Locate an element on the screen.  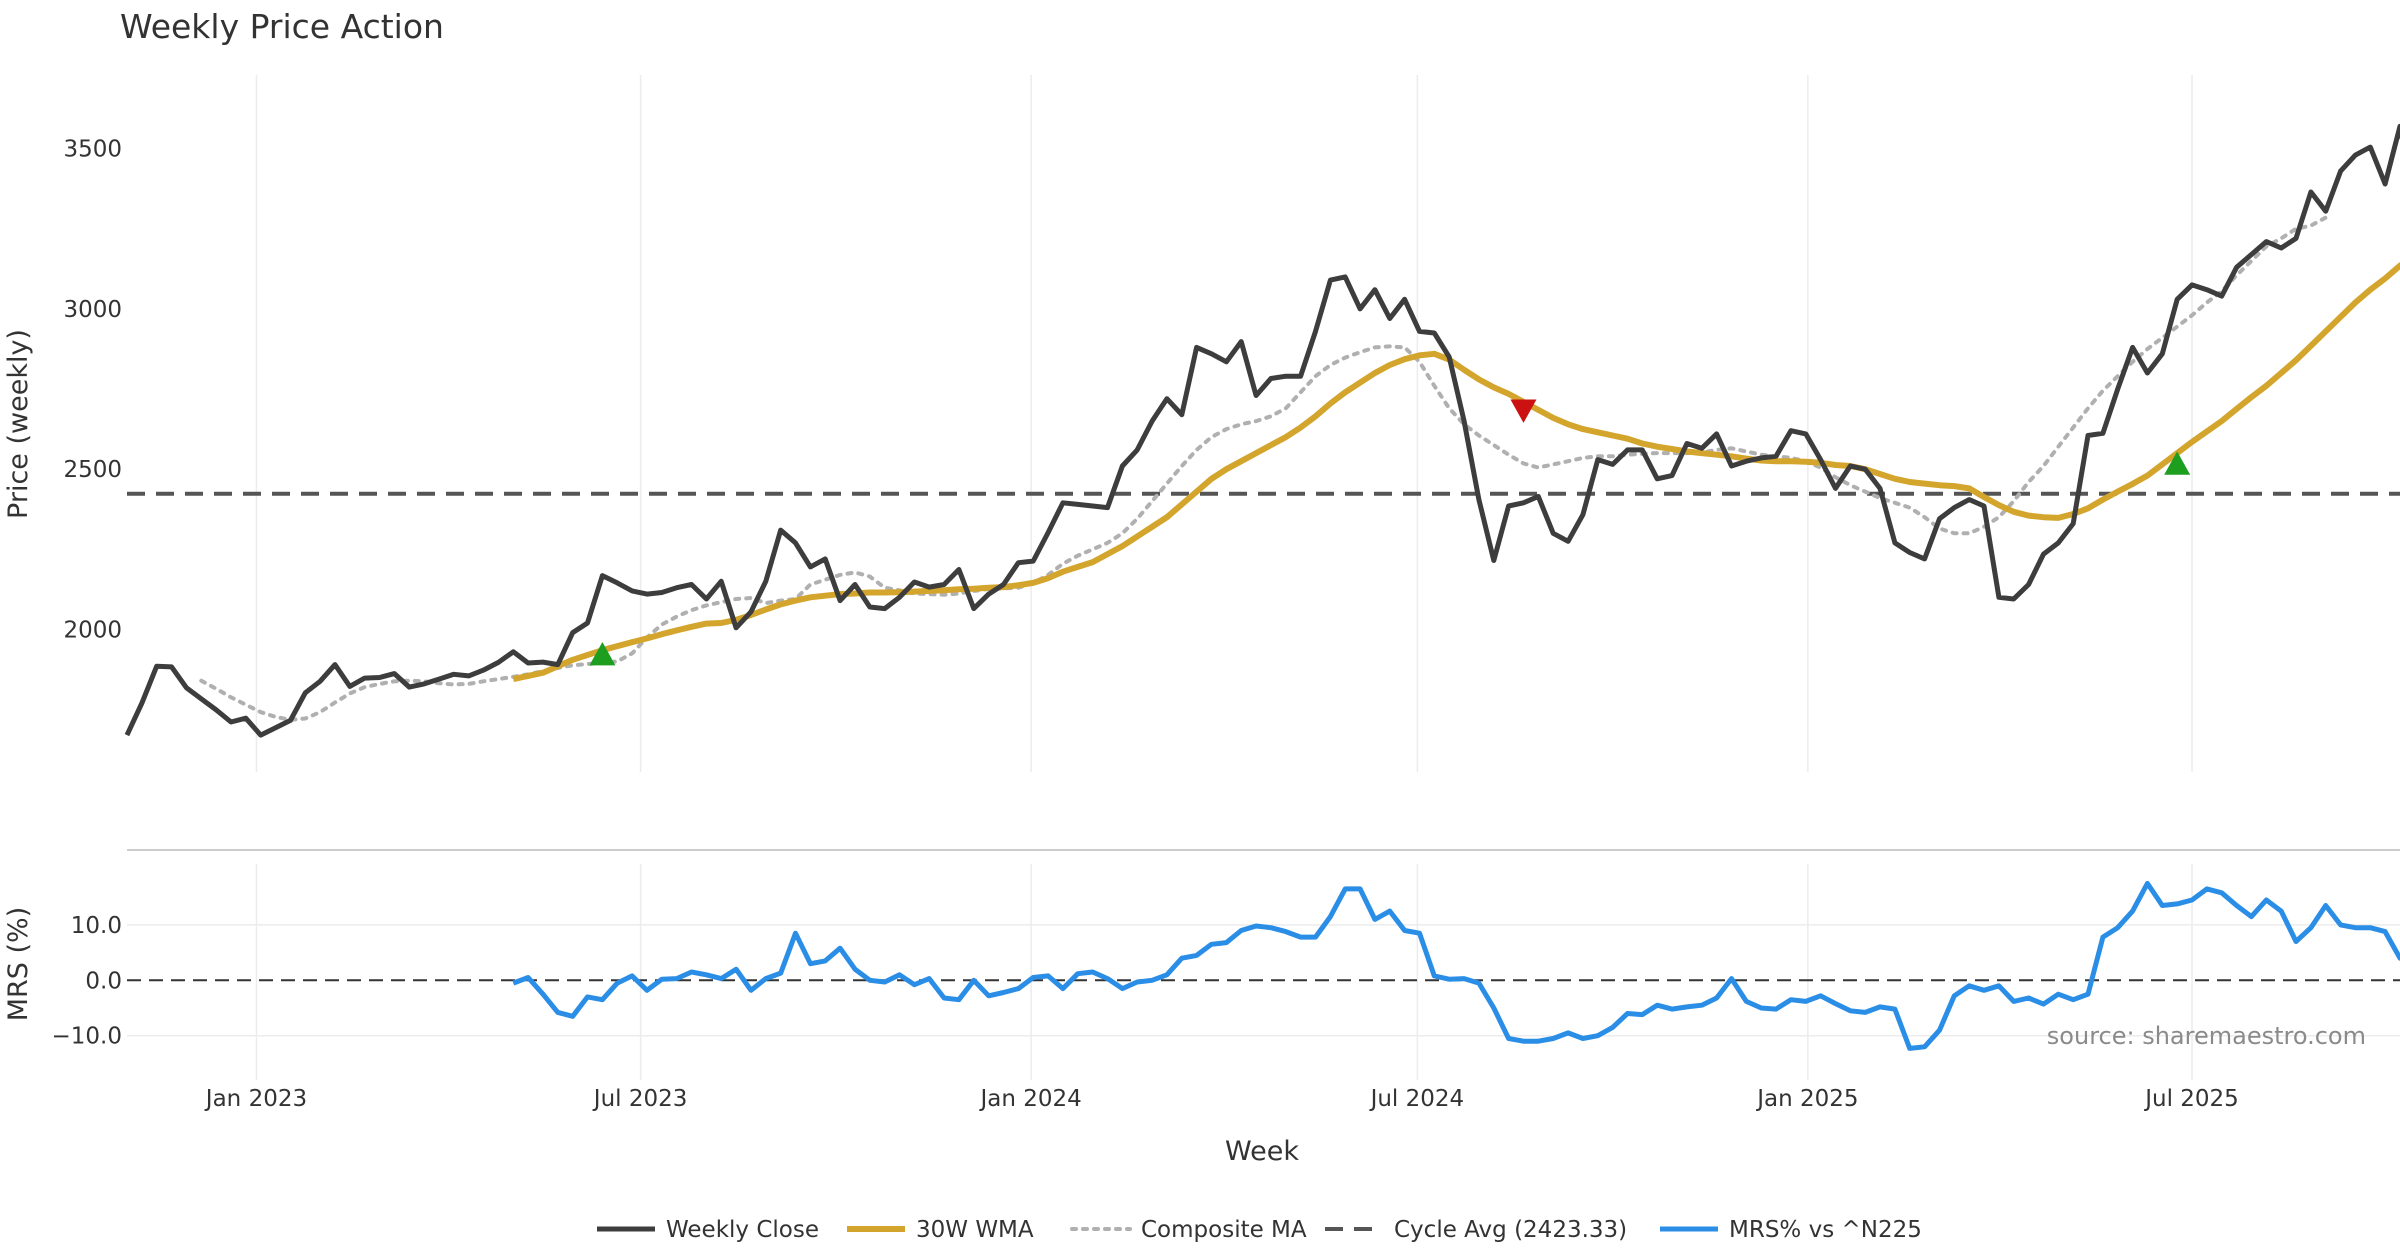
legend-item-cycle-avg: Cycle Avg (2423.33) is located at coordinates (1476, 1230).